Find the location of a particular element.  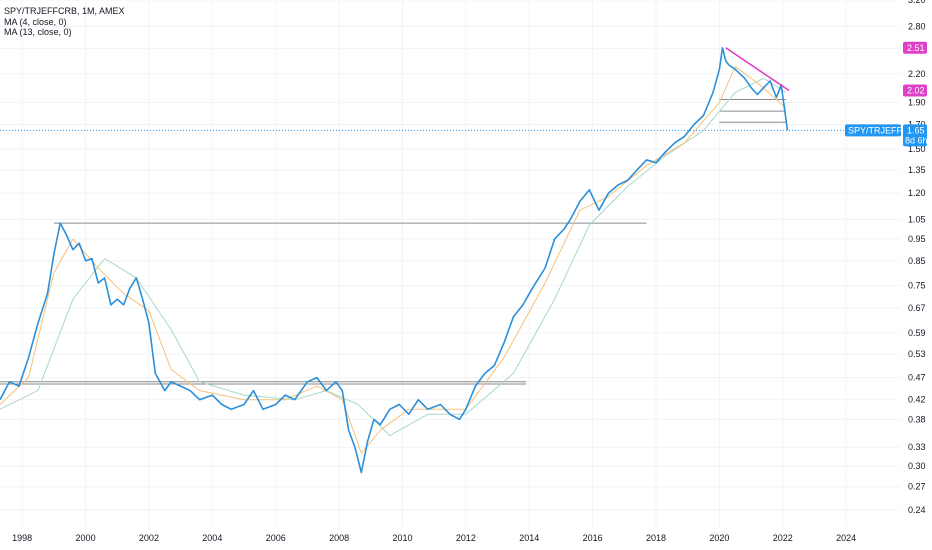

y-tick-label: 0.24 is located at coordinates (917, 510).